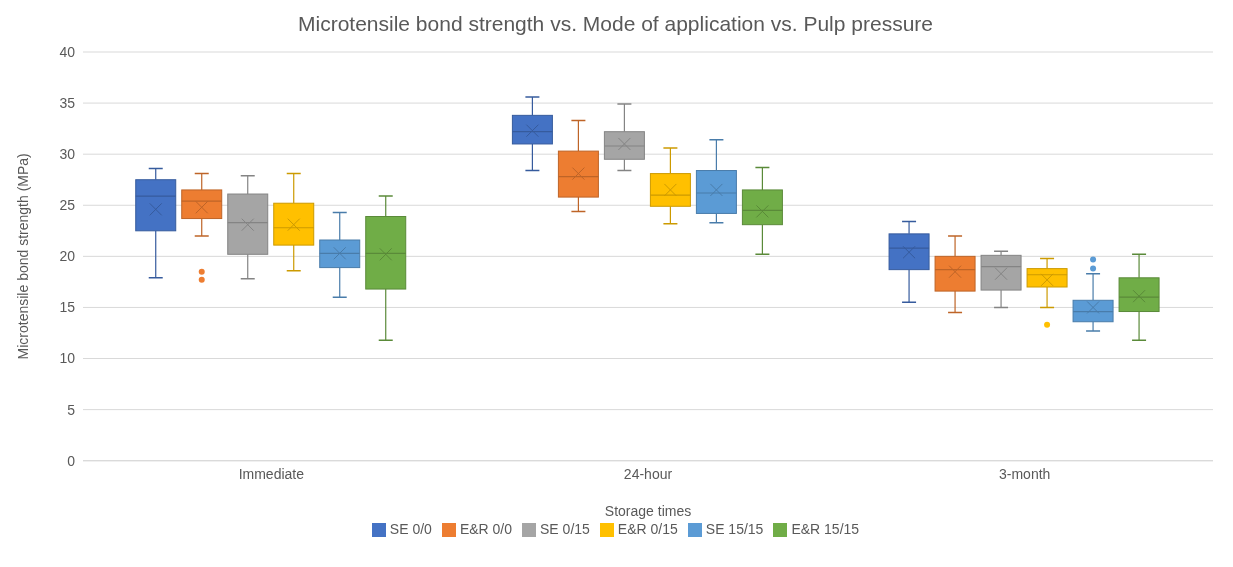 This screenshot has width=1233, height=567. What do you see at coordinates (1024, 473) in the screenshot?
I see `x-tick-label: 3-month` at bounding box center [1024, 473].